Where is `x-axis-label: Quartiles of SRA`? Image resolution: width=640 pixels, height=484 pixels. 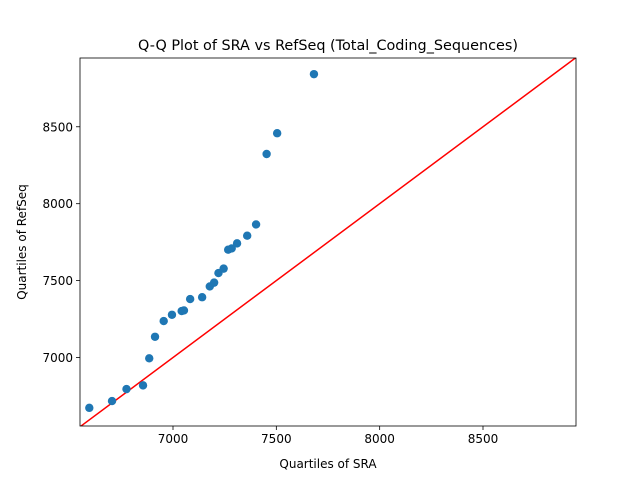 x-axis-label: Quartiles of SRA is located at coordinates (328, 464).